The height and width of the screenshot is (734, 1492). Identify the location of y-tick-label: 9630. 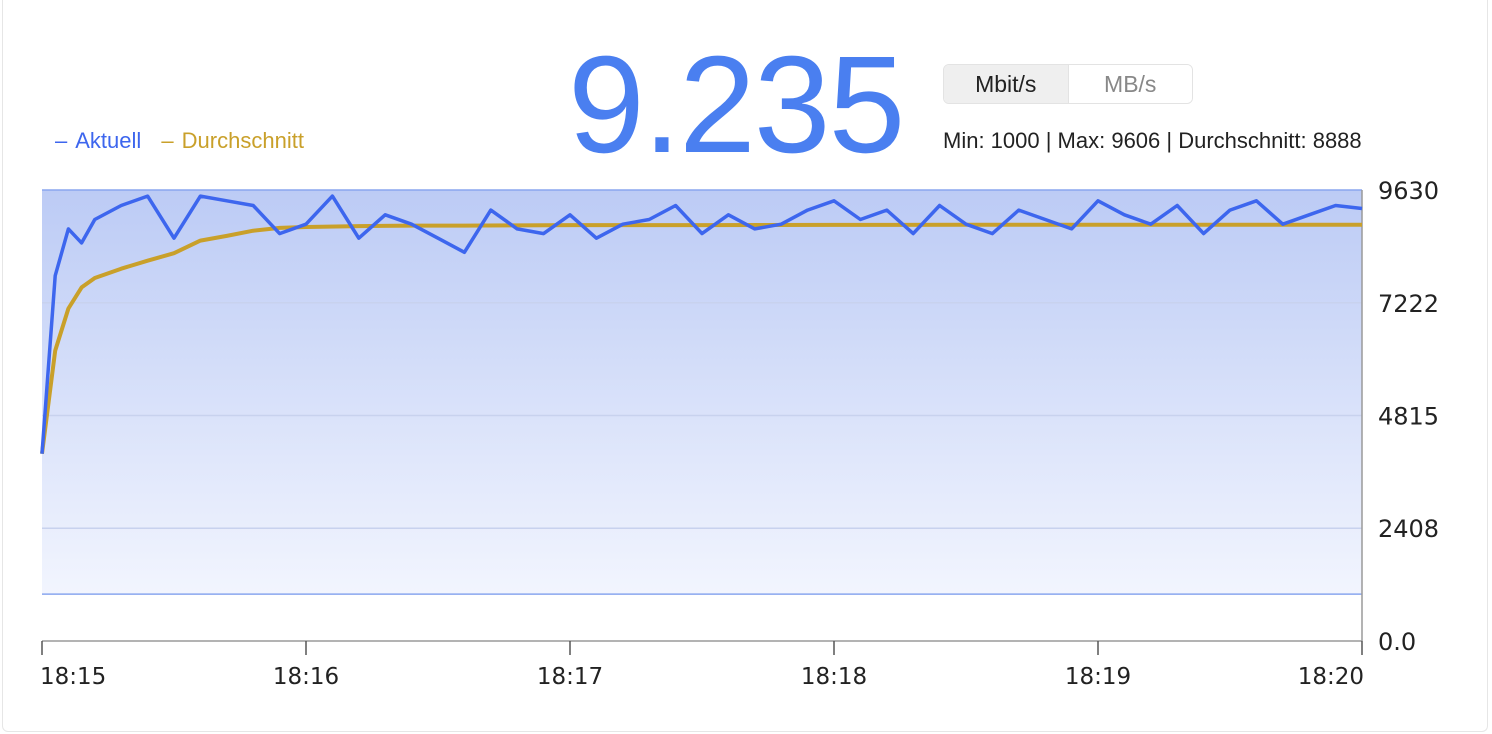
(1408, 191).